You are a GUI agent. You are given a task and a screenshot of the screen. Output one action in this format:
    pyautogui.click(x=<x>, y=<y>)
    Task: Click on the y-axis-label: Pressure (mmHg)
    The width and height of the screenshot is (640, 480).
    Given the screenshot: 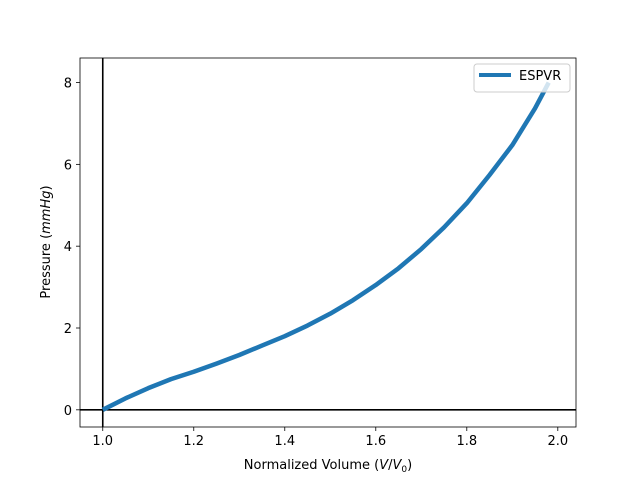 What is the action you would take?
    pyautogui.click(x=46, y=241)
    